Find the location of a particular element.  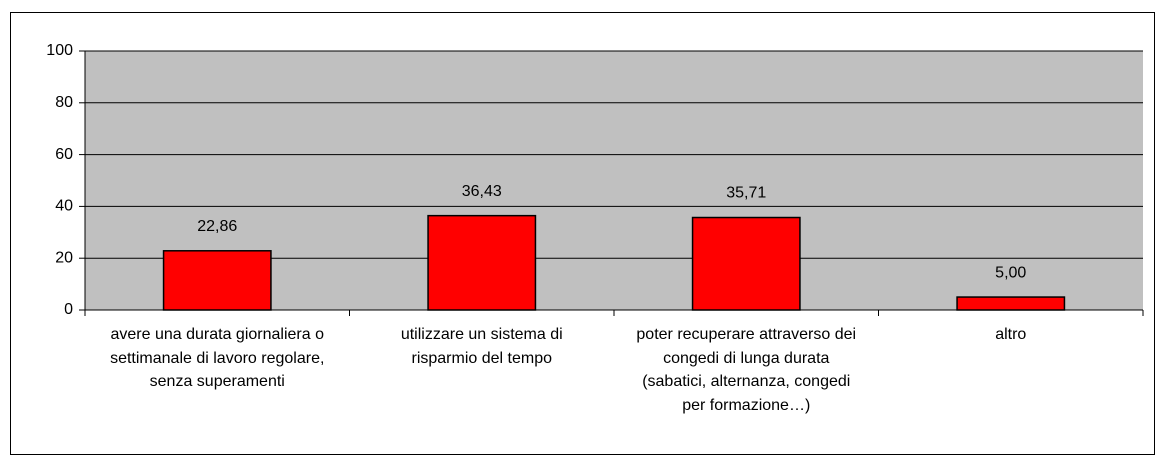

value-label: 22,86 is located at coordinates (217, 226).